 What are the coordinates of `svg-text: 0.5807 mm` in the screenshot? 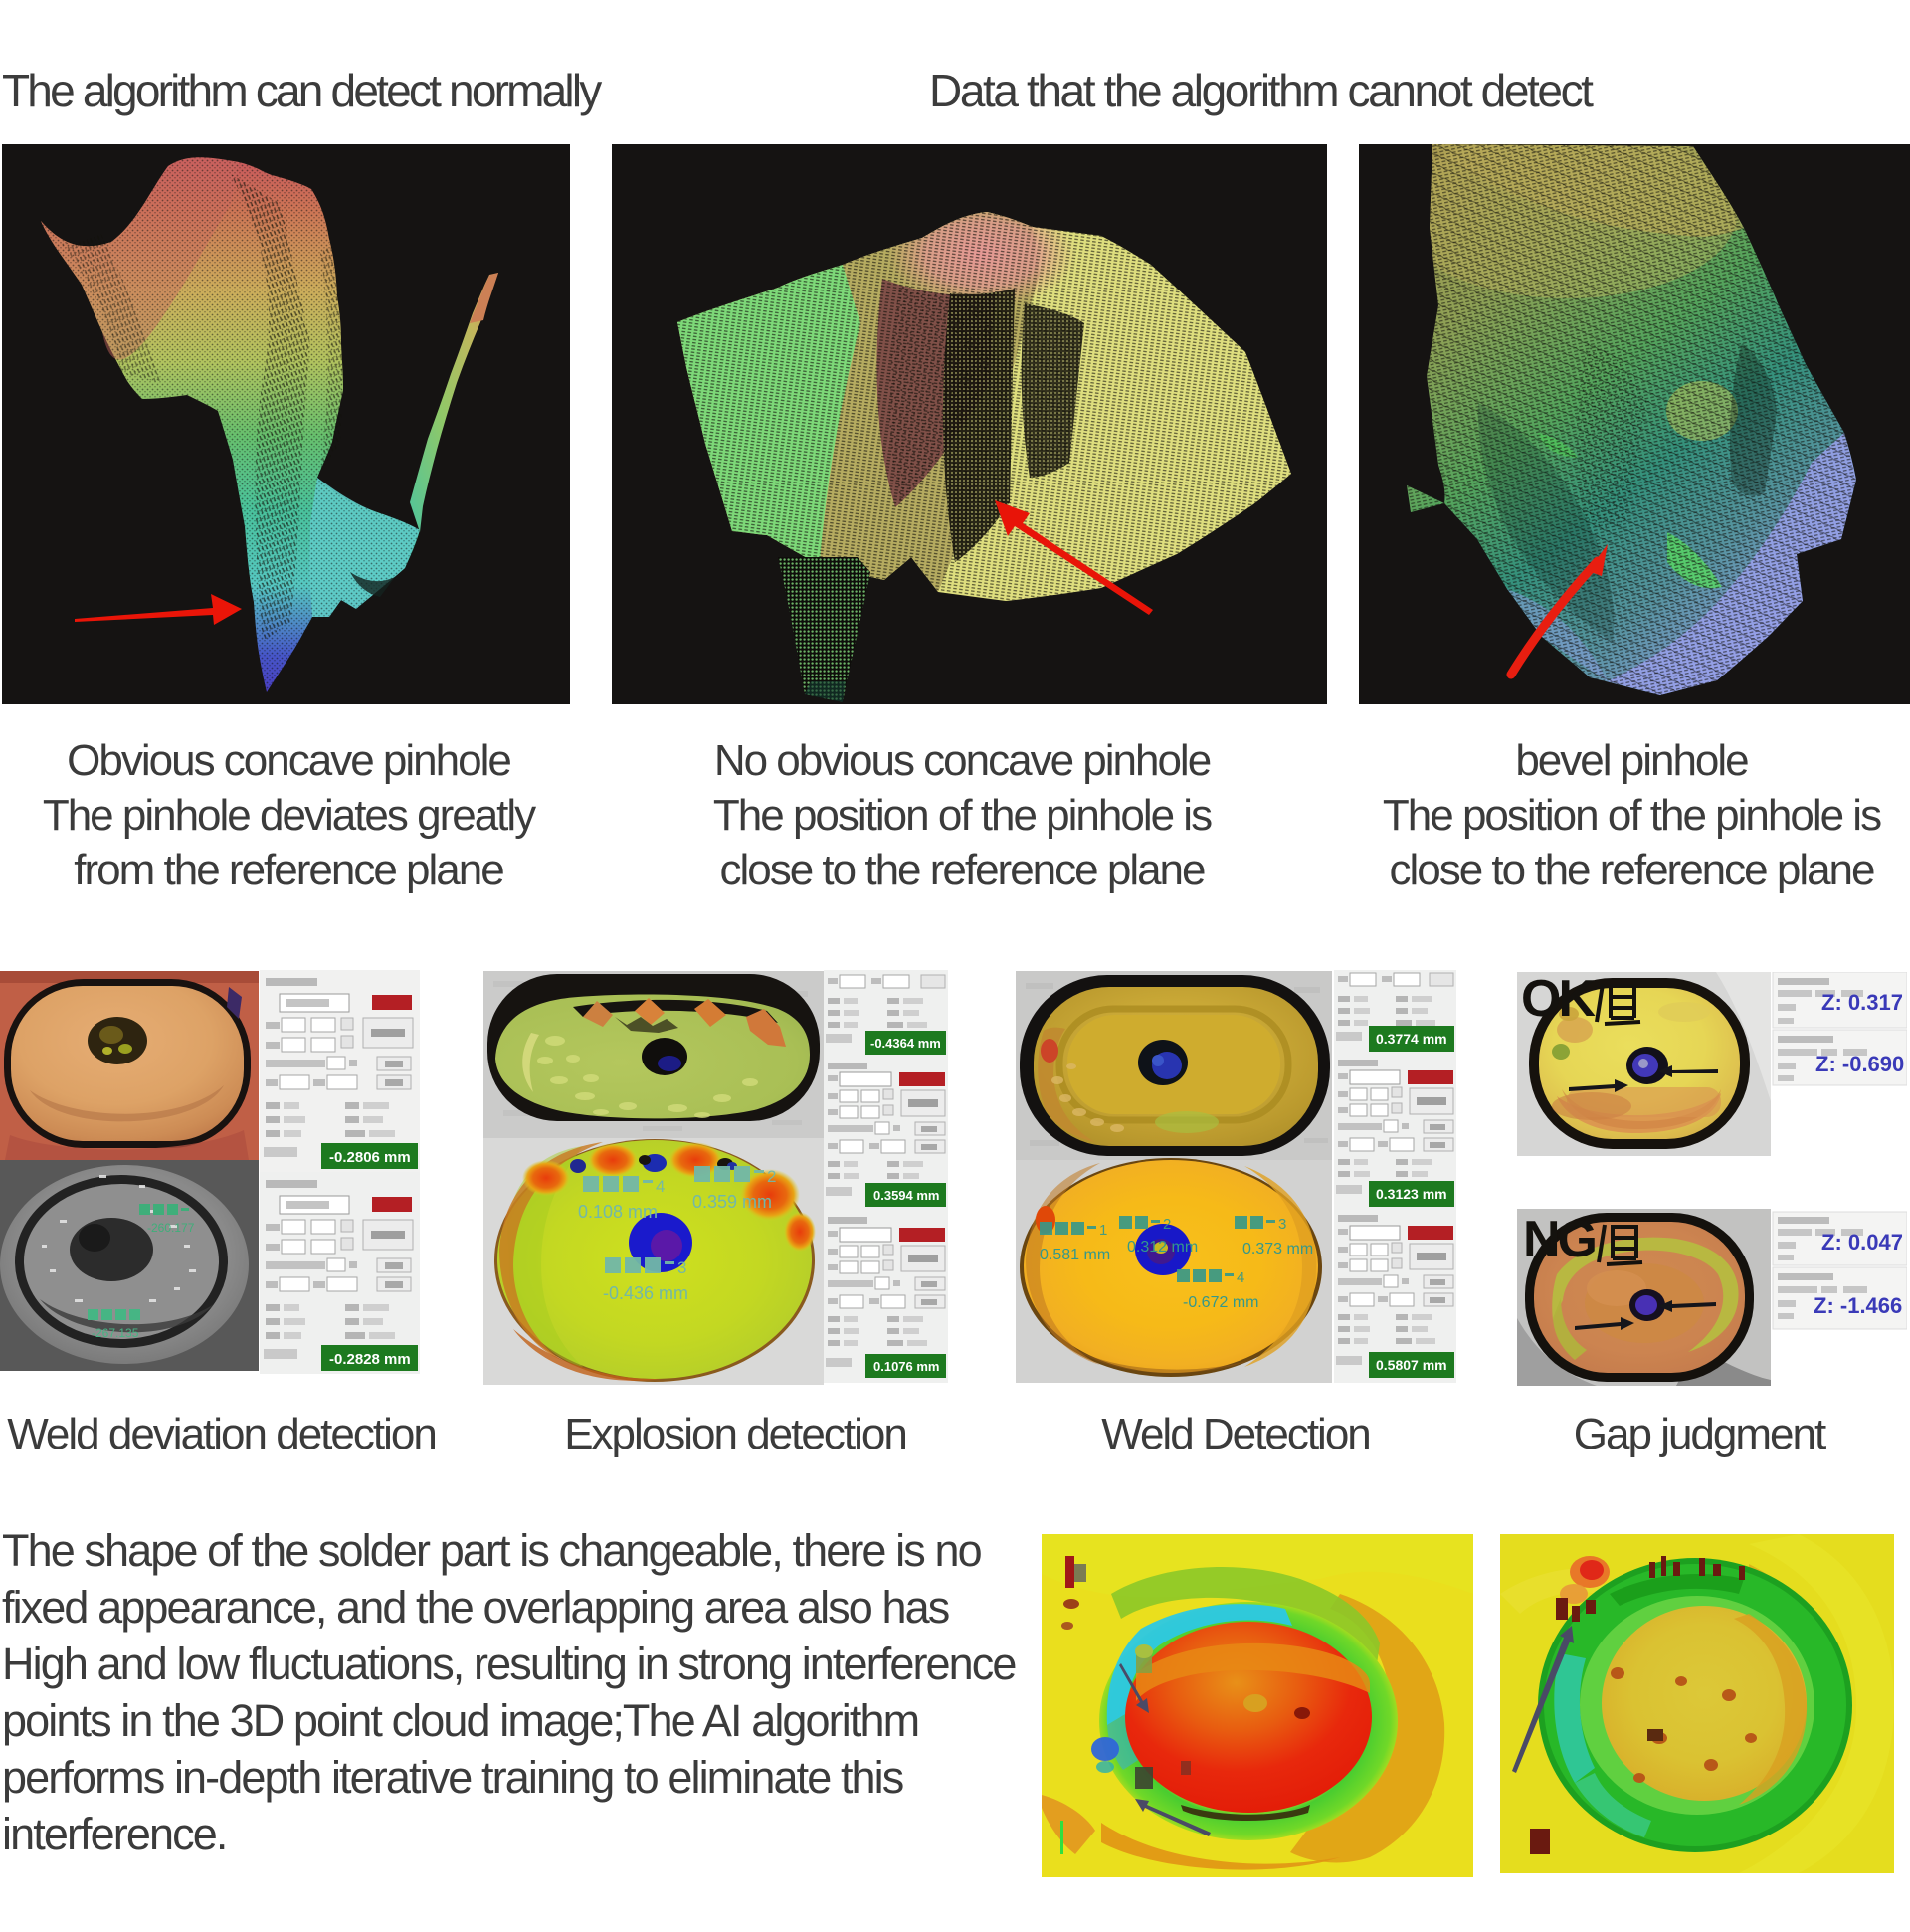 It's located at (1411, 1365).